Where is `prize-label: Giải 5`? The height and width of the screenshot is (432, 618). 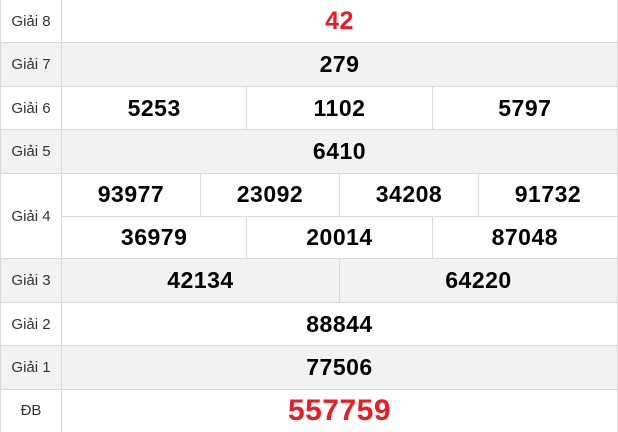 prize-label: Giải 5 is located at coordinates (31, 151).